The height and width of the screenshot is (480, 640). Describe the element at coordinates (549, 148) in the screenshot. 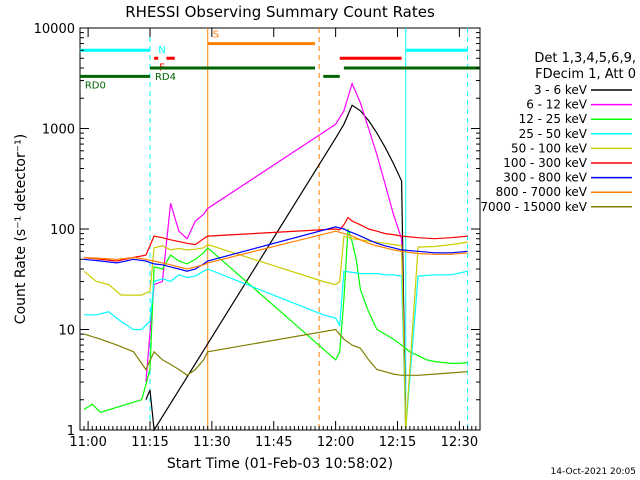

I see `legend-label-50-100-kev: 50 - 100 keV` at that location.